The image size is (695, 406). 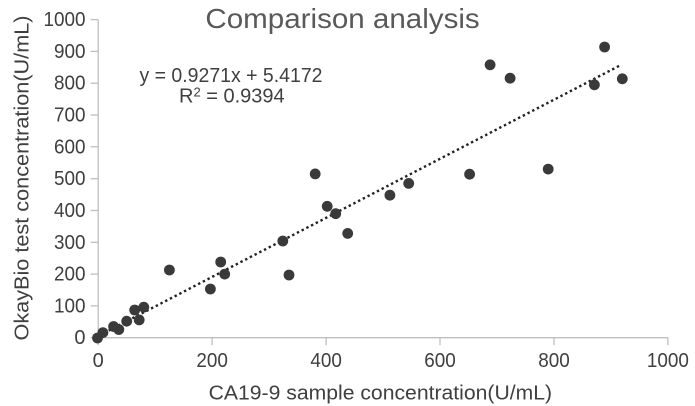 What do you see at coordinates (232, 96) in the screenshot?
I see `svg-text: R2 = 0.9394` at bounding box center [232, 96].